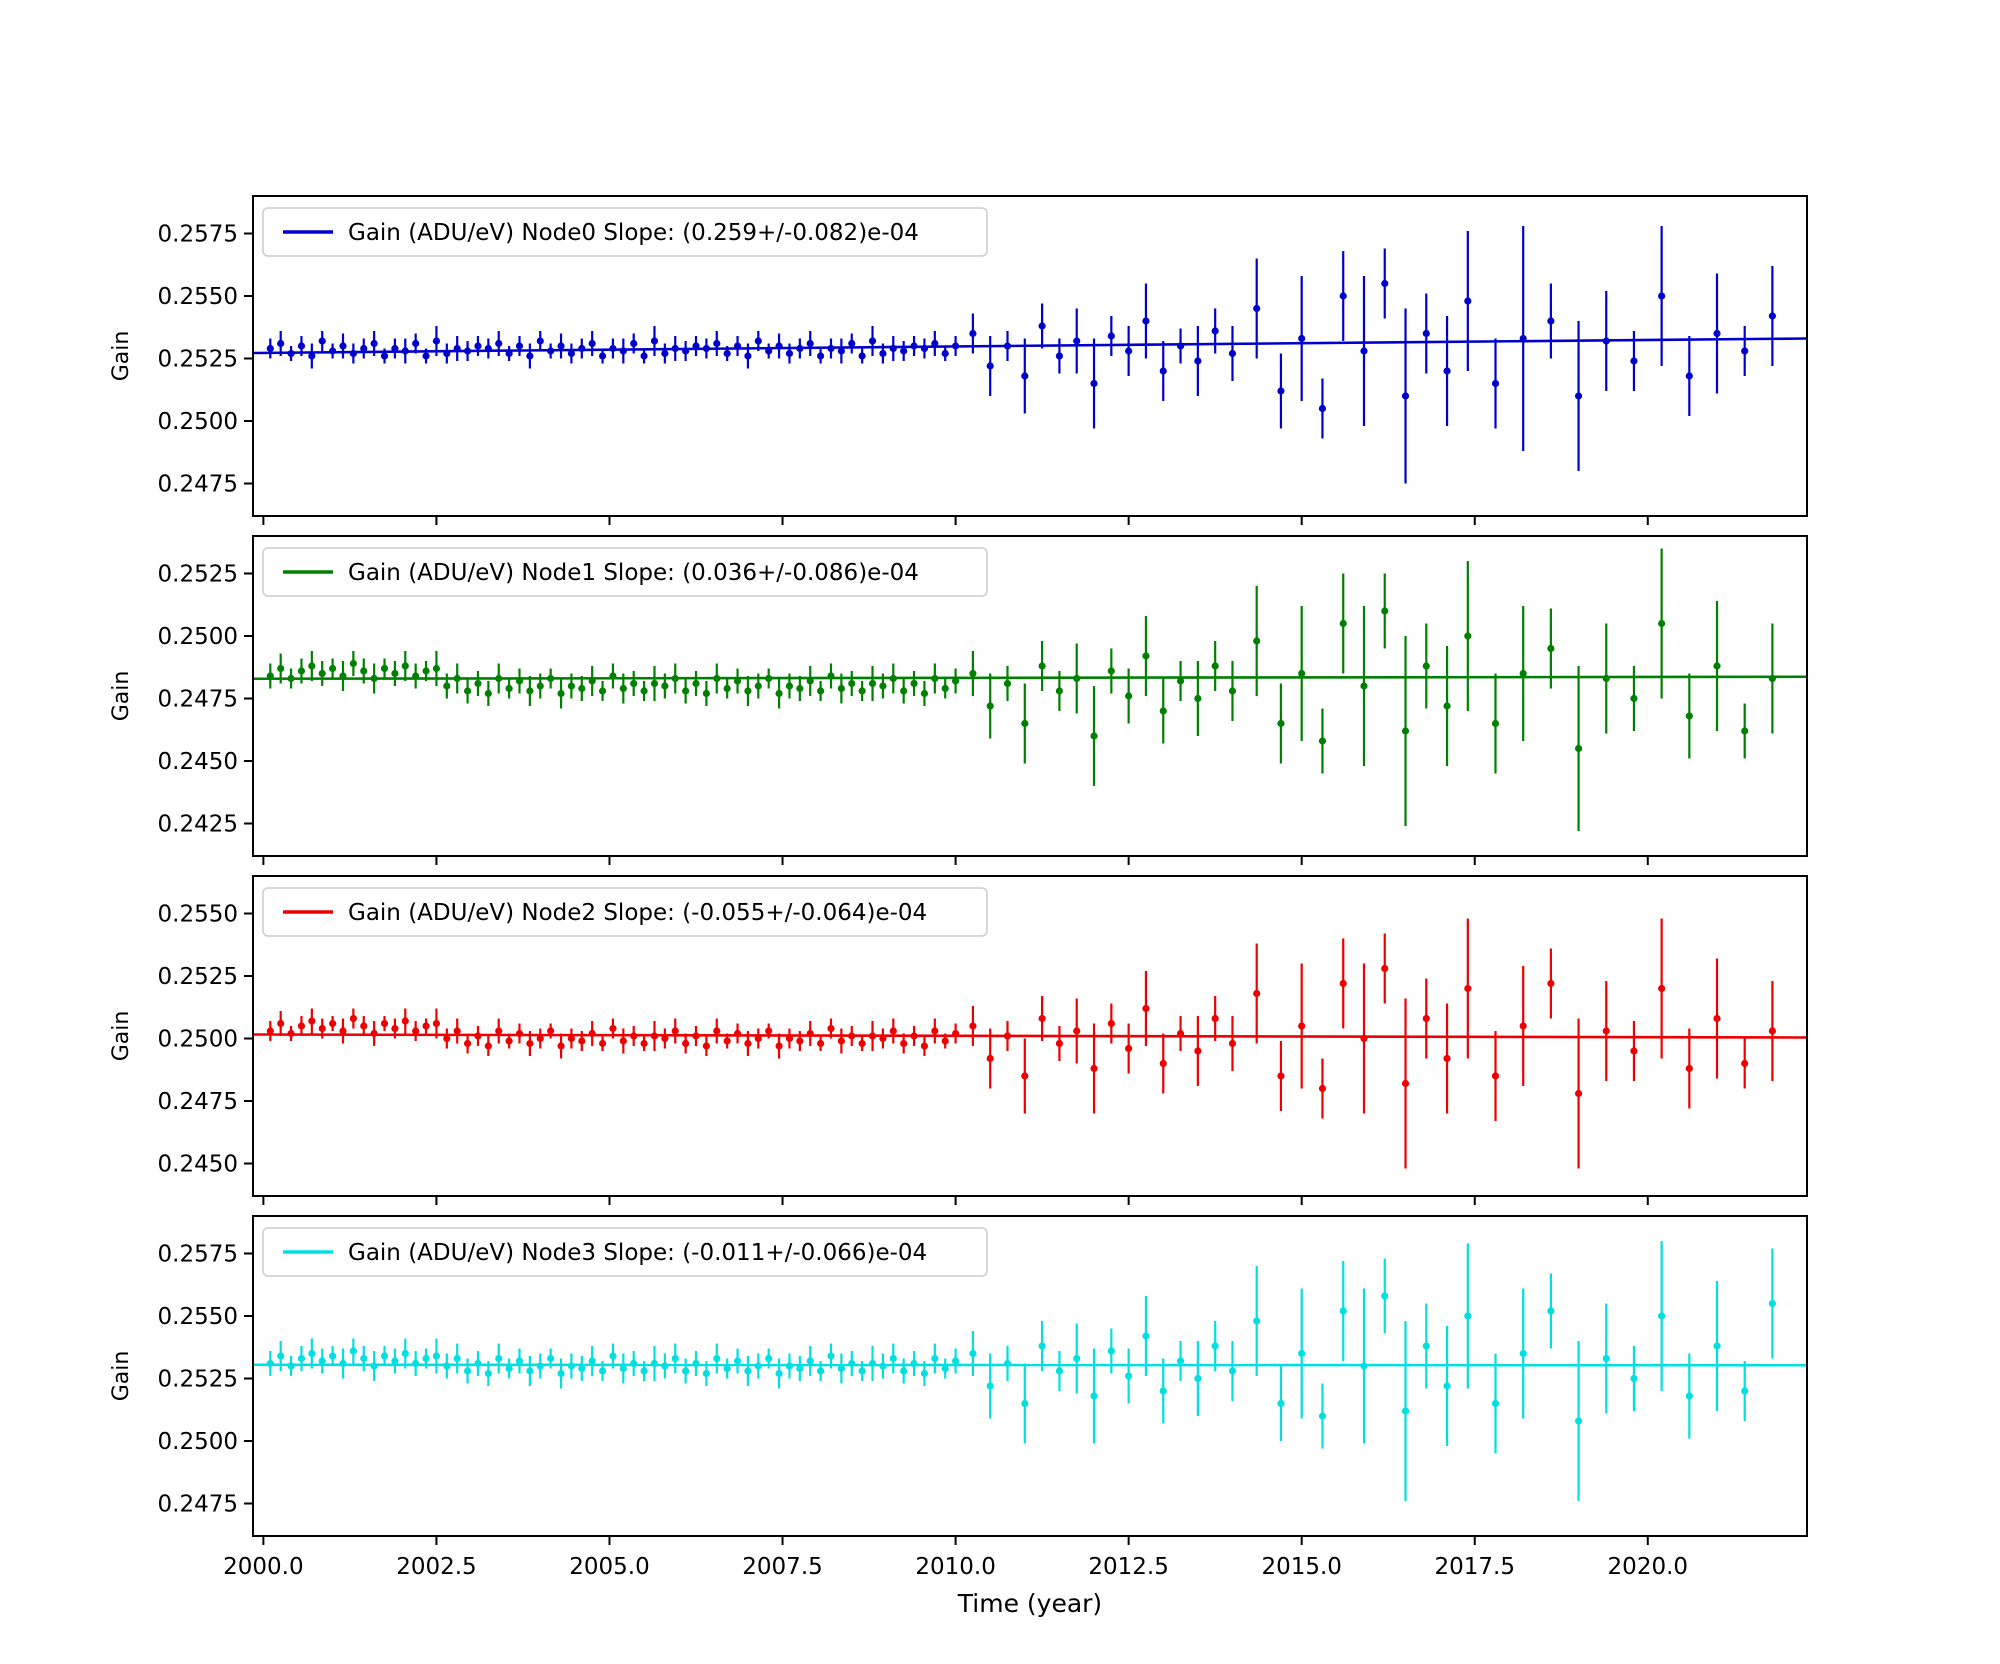  What do you see at coordinates (198, 1317) in the screenshot?
I see `y-tick-label: 0.2550` at bounding box center [198, 1317].